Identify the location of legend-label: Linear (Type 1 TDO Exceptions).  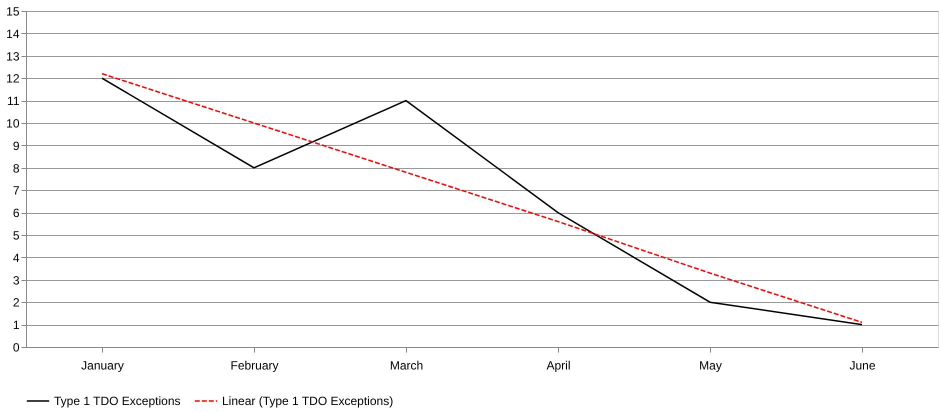
(308, 401).